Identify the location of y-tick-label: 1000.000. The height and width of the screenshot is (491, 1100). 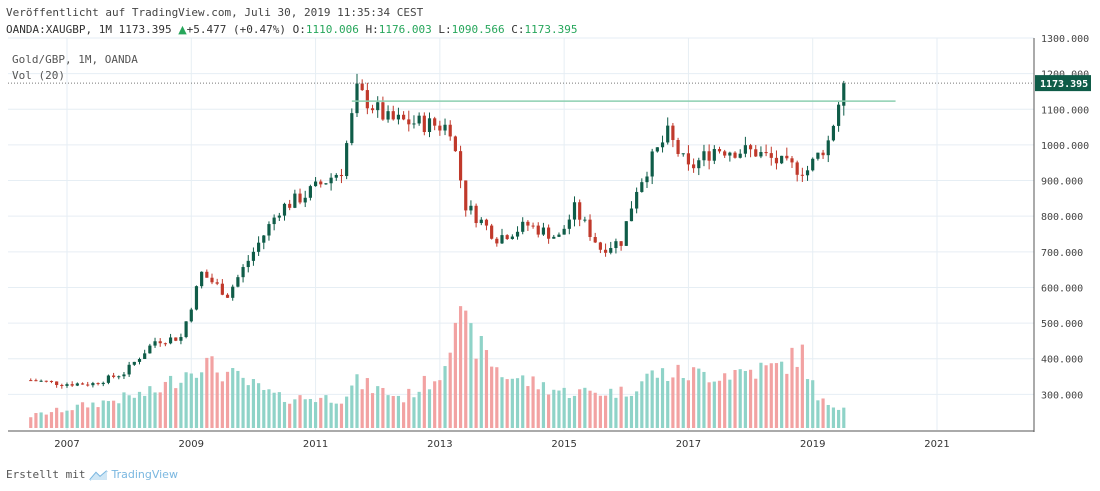
(1065, 146).